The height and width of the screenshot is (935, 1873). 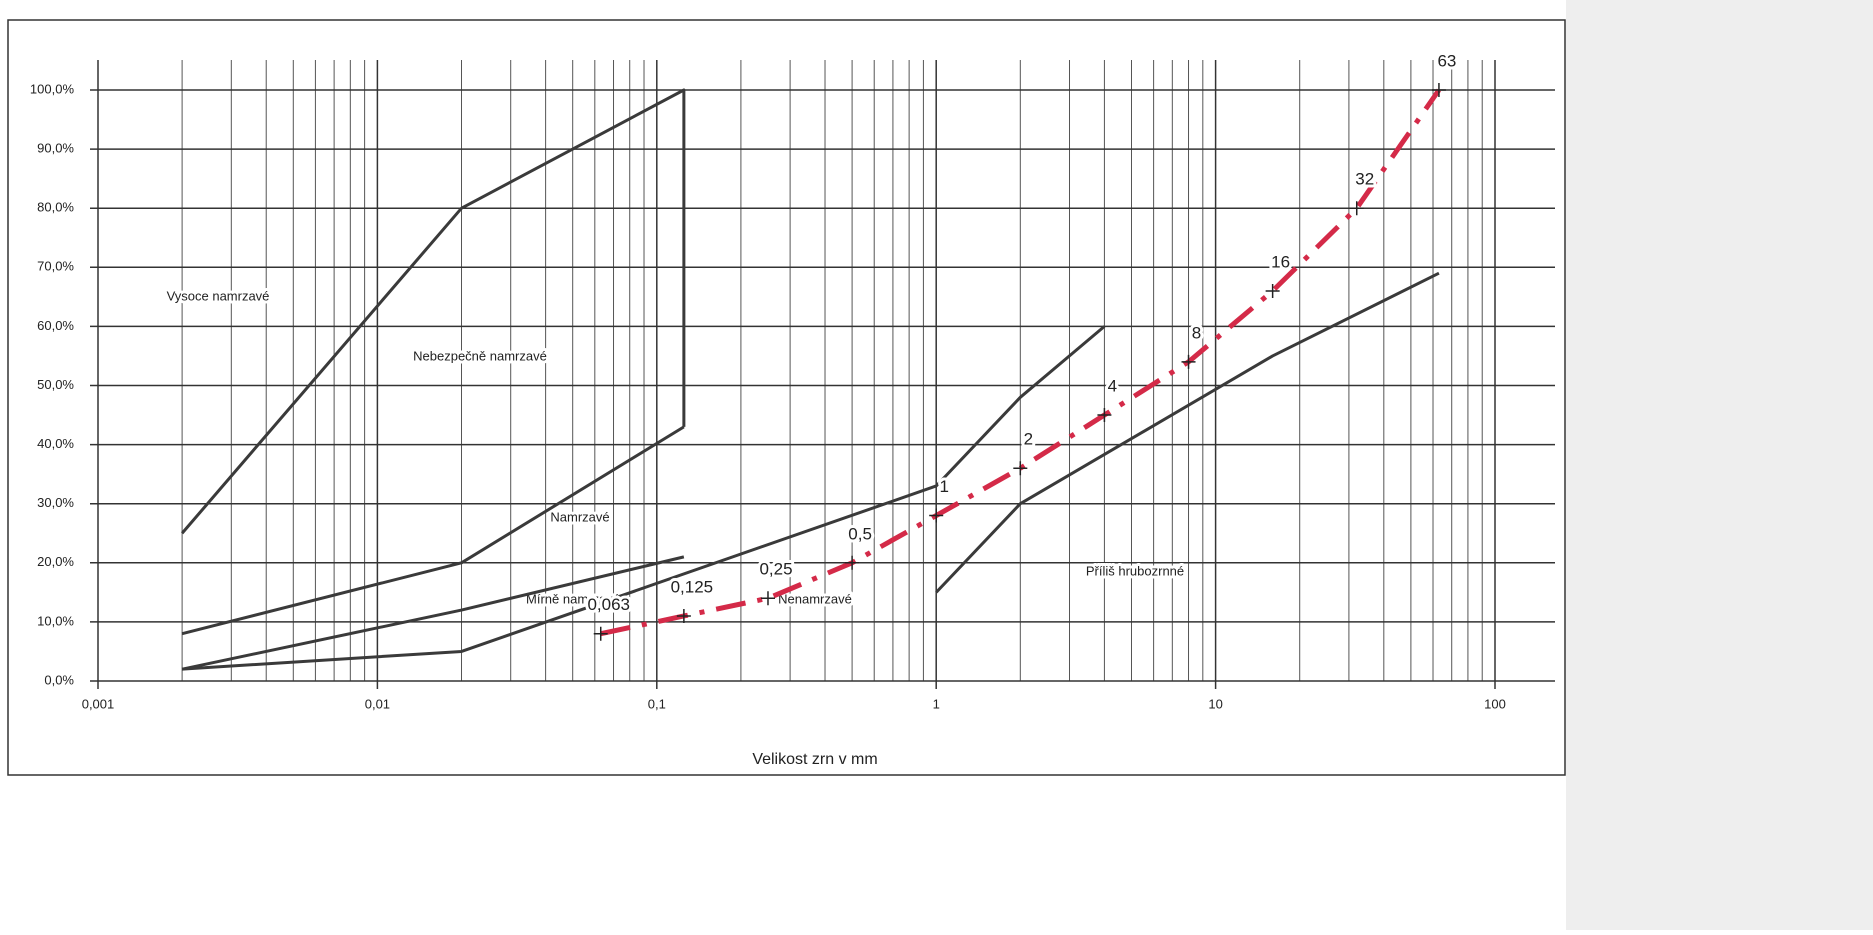 What do you see at coordinates (55, 384) in the screenshot?
I see `y-tick-label: 50,0%` at bounding box center [55, 384].